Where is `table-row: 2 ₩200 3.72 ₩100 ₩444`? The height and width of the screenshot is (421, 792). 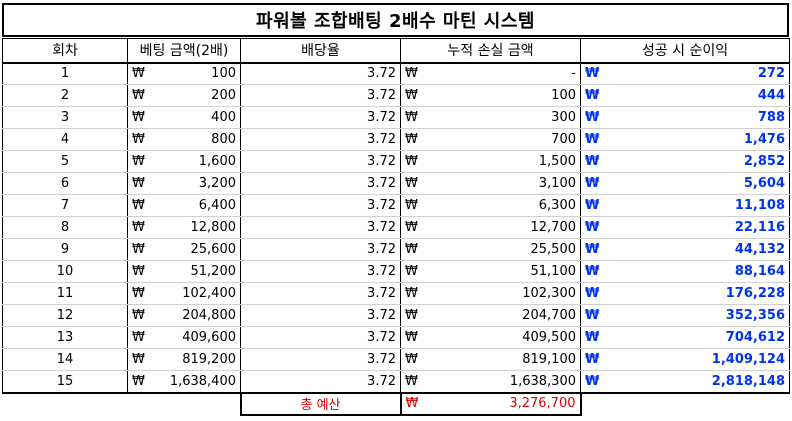 table-row: 2 ₩200 3.72 ₩100 ₩444 is located at coordinates (396, 95).